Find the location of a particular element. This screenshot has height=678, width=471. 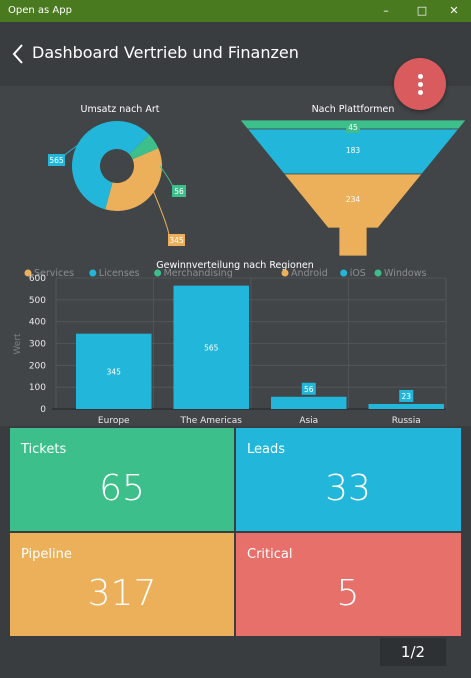

minimize-icon: – is located at coordinates (386, 10).